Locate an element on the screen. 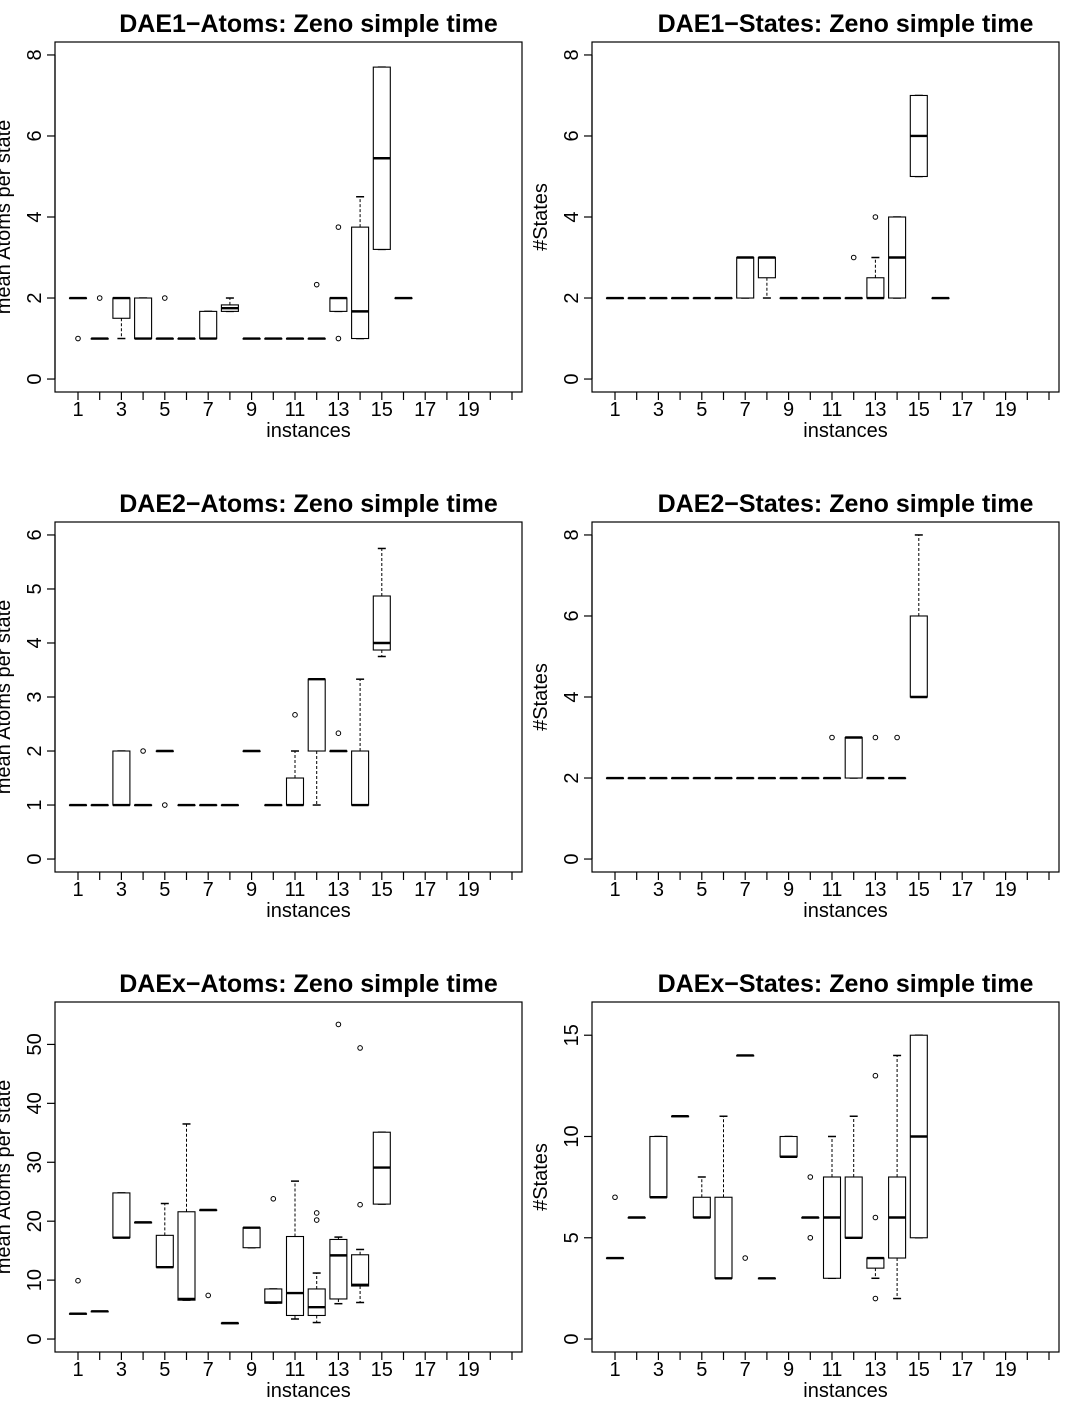 This screenshot has width=1074, height=1427. y-tick-label: 6 is located at coordinates (35, 135).